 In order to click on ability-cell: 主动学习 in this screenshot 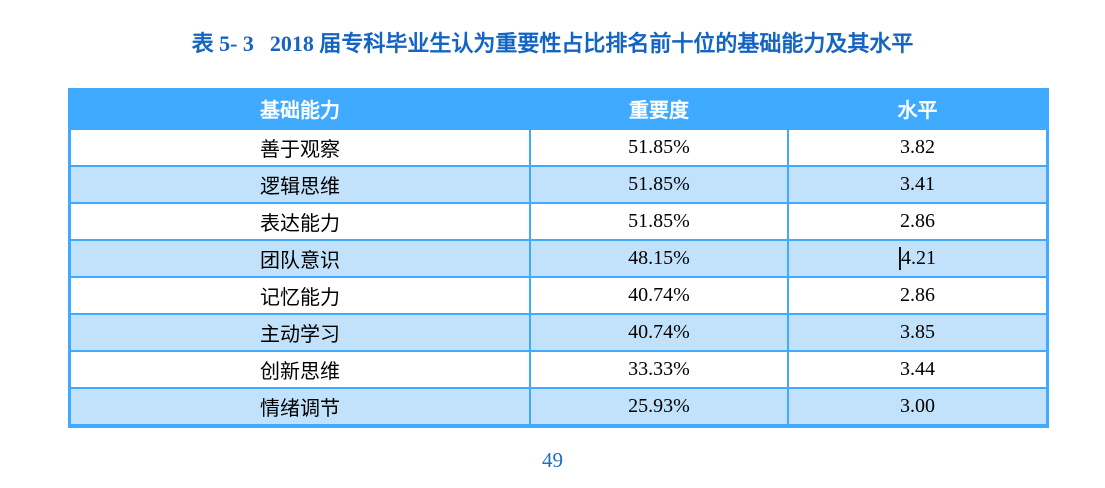, I will do `click(301, 332)`.